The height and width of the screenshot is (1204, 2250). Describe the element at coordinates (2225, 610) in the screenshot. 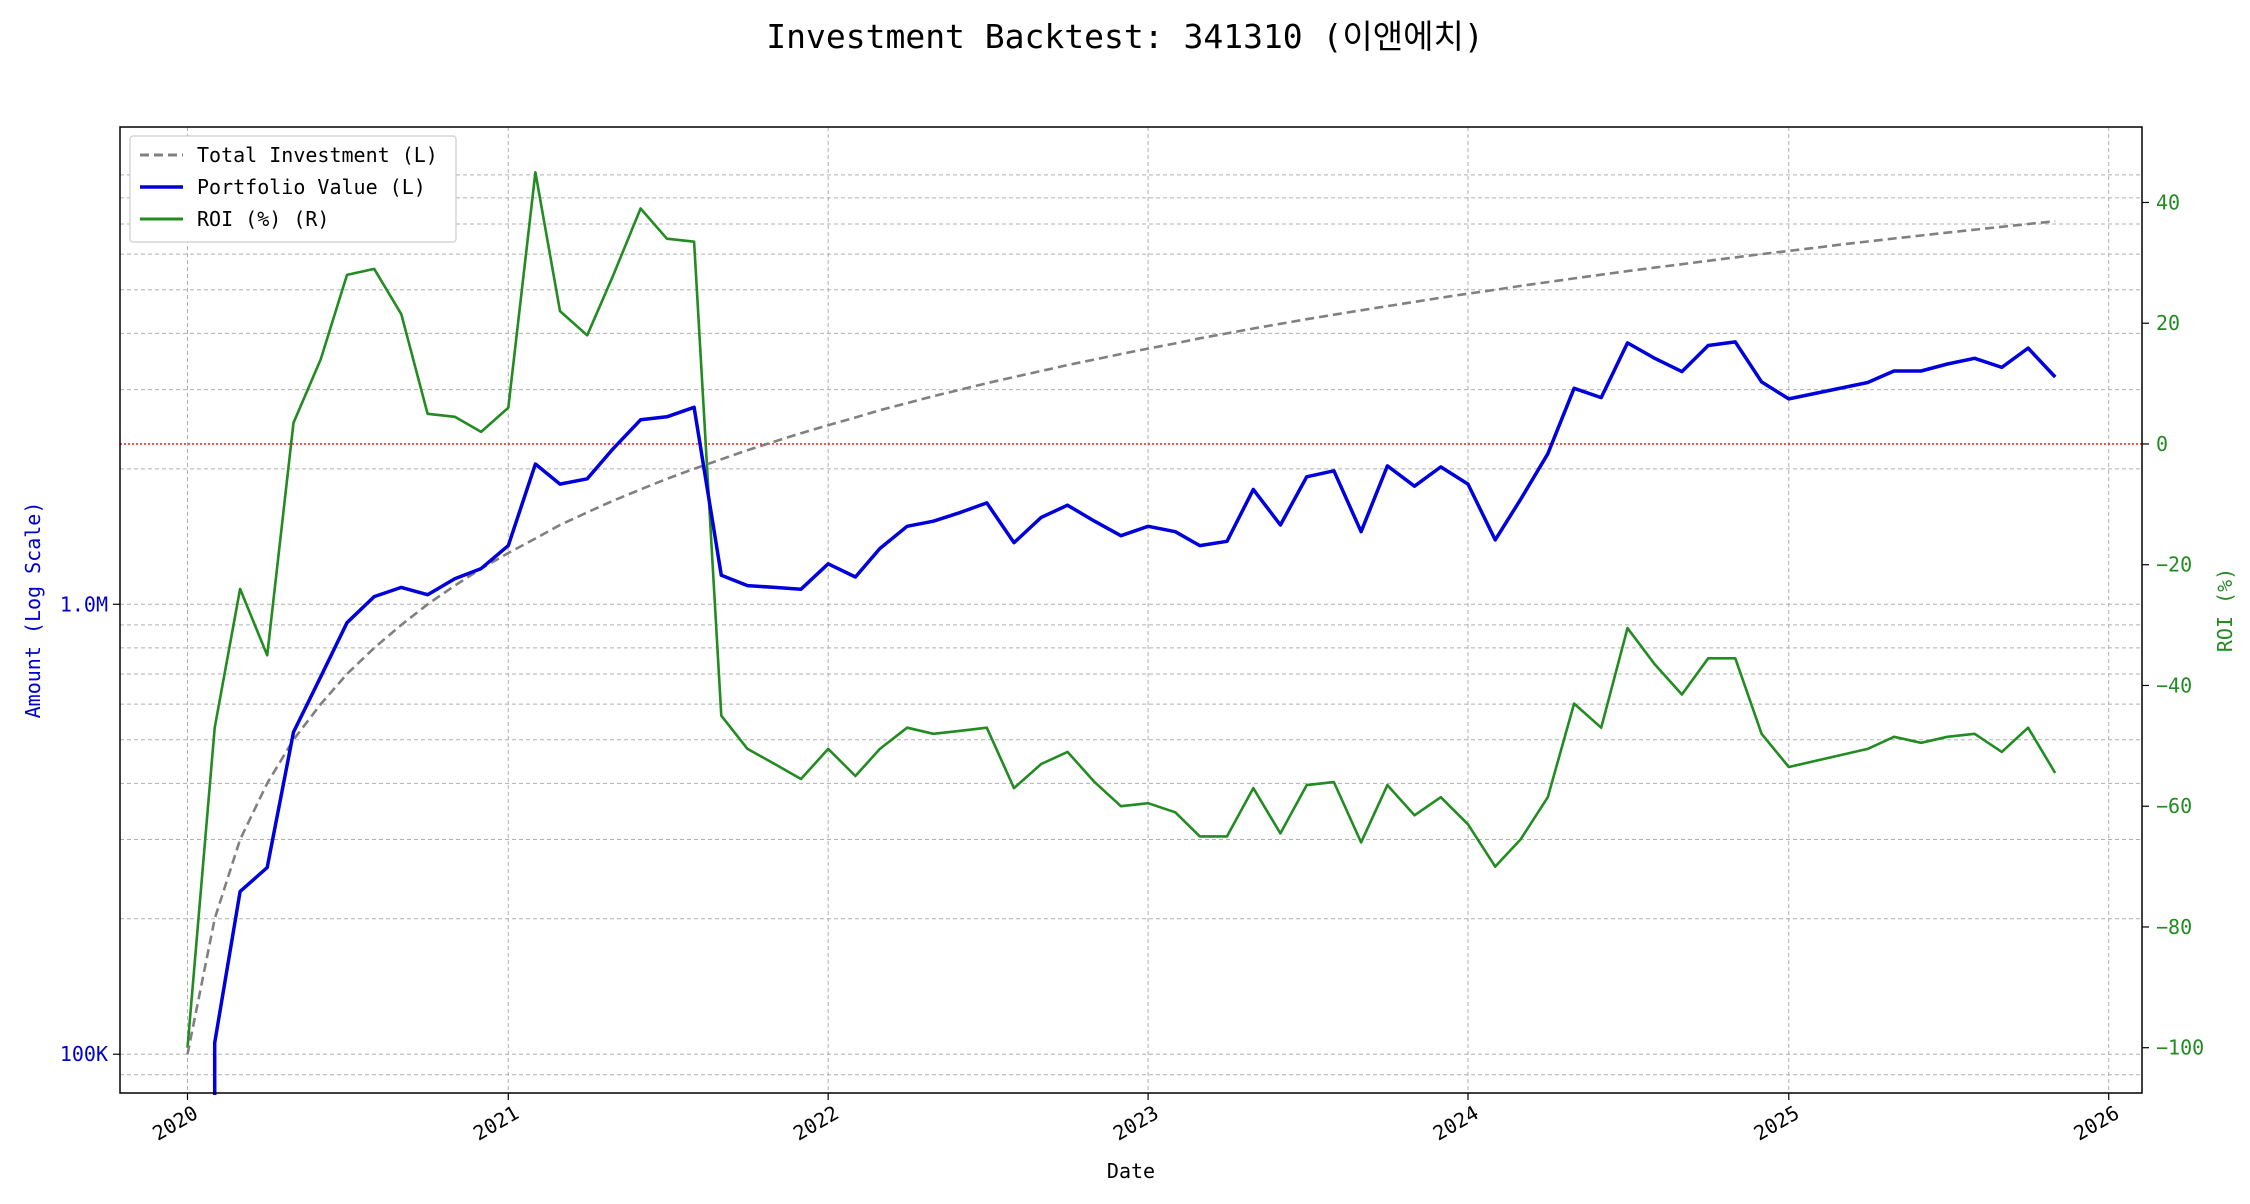

I see `y-right-axis-label: ROI (%)` at that location.